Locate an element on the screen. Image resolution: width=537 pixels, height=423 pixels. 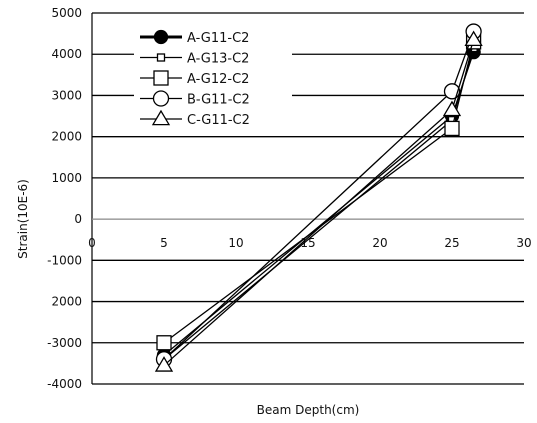
legend-marker-c-g11-c2 is located at coordinates (161, 117).